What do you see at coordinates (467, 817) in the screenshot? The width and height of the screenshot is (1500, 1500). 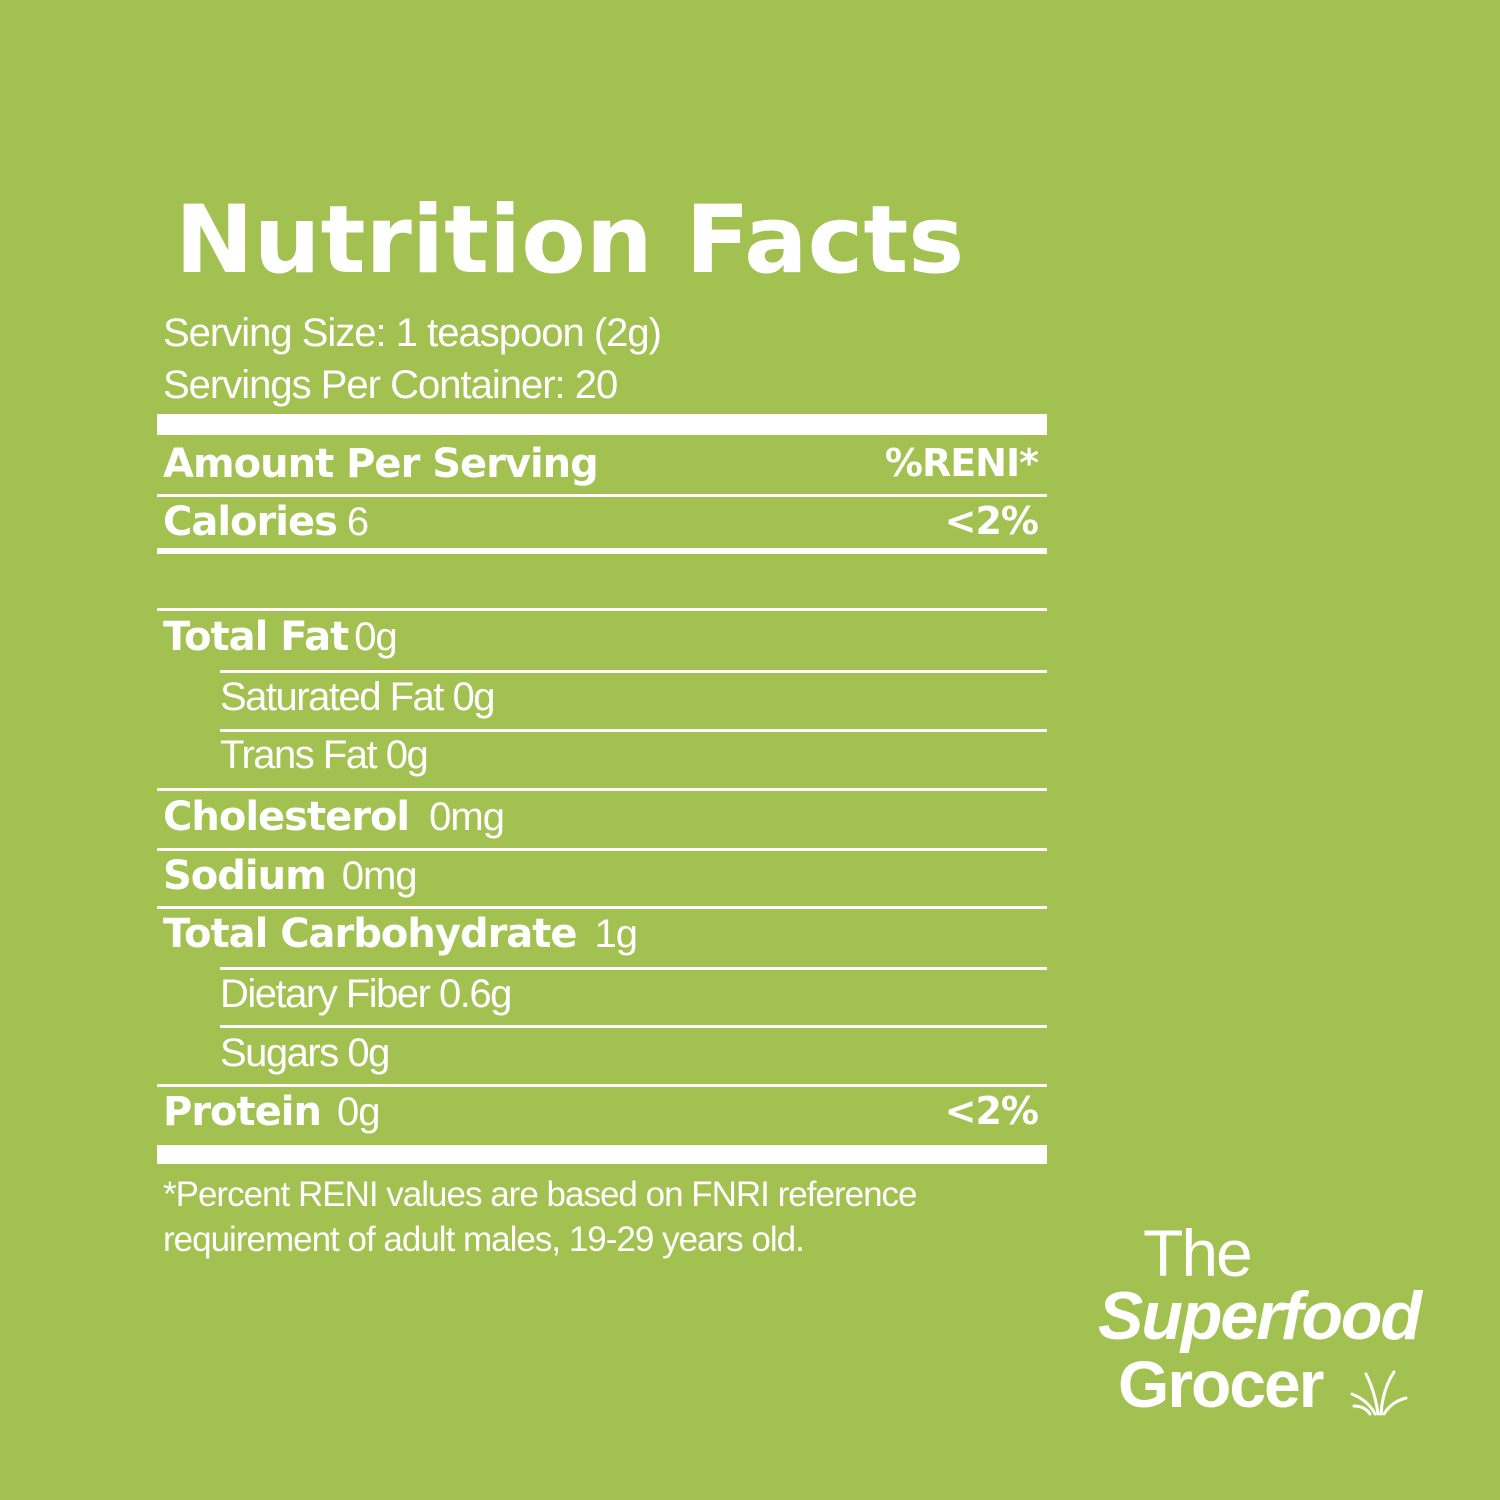 I see `cholesterol-value: 0mg` at bounding box center [467, 817].